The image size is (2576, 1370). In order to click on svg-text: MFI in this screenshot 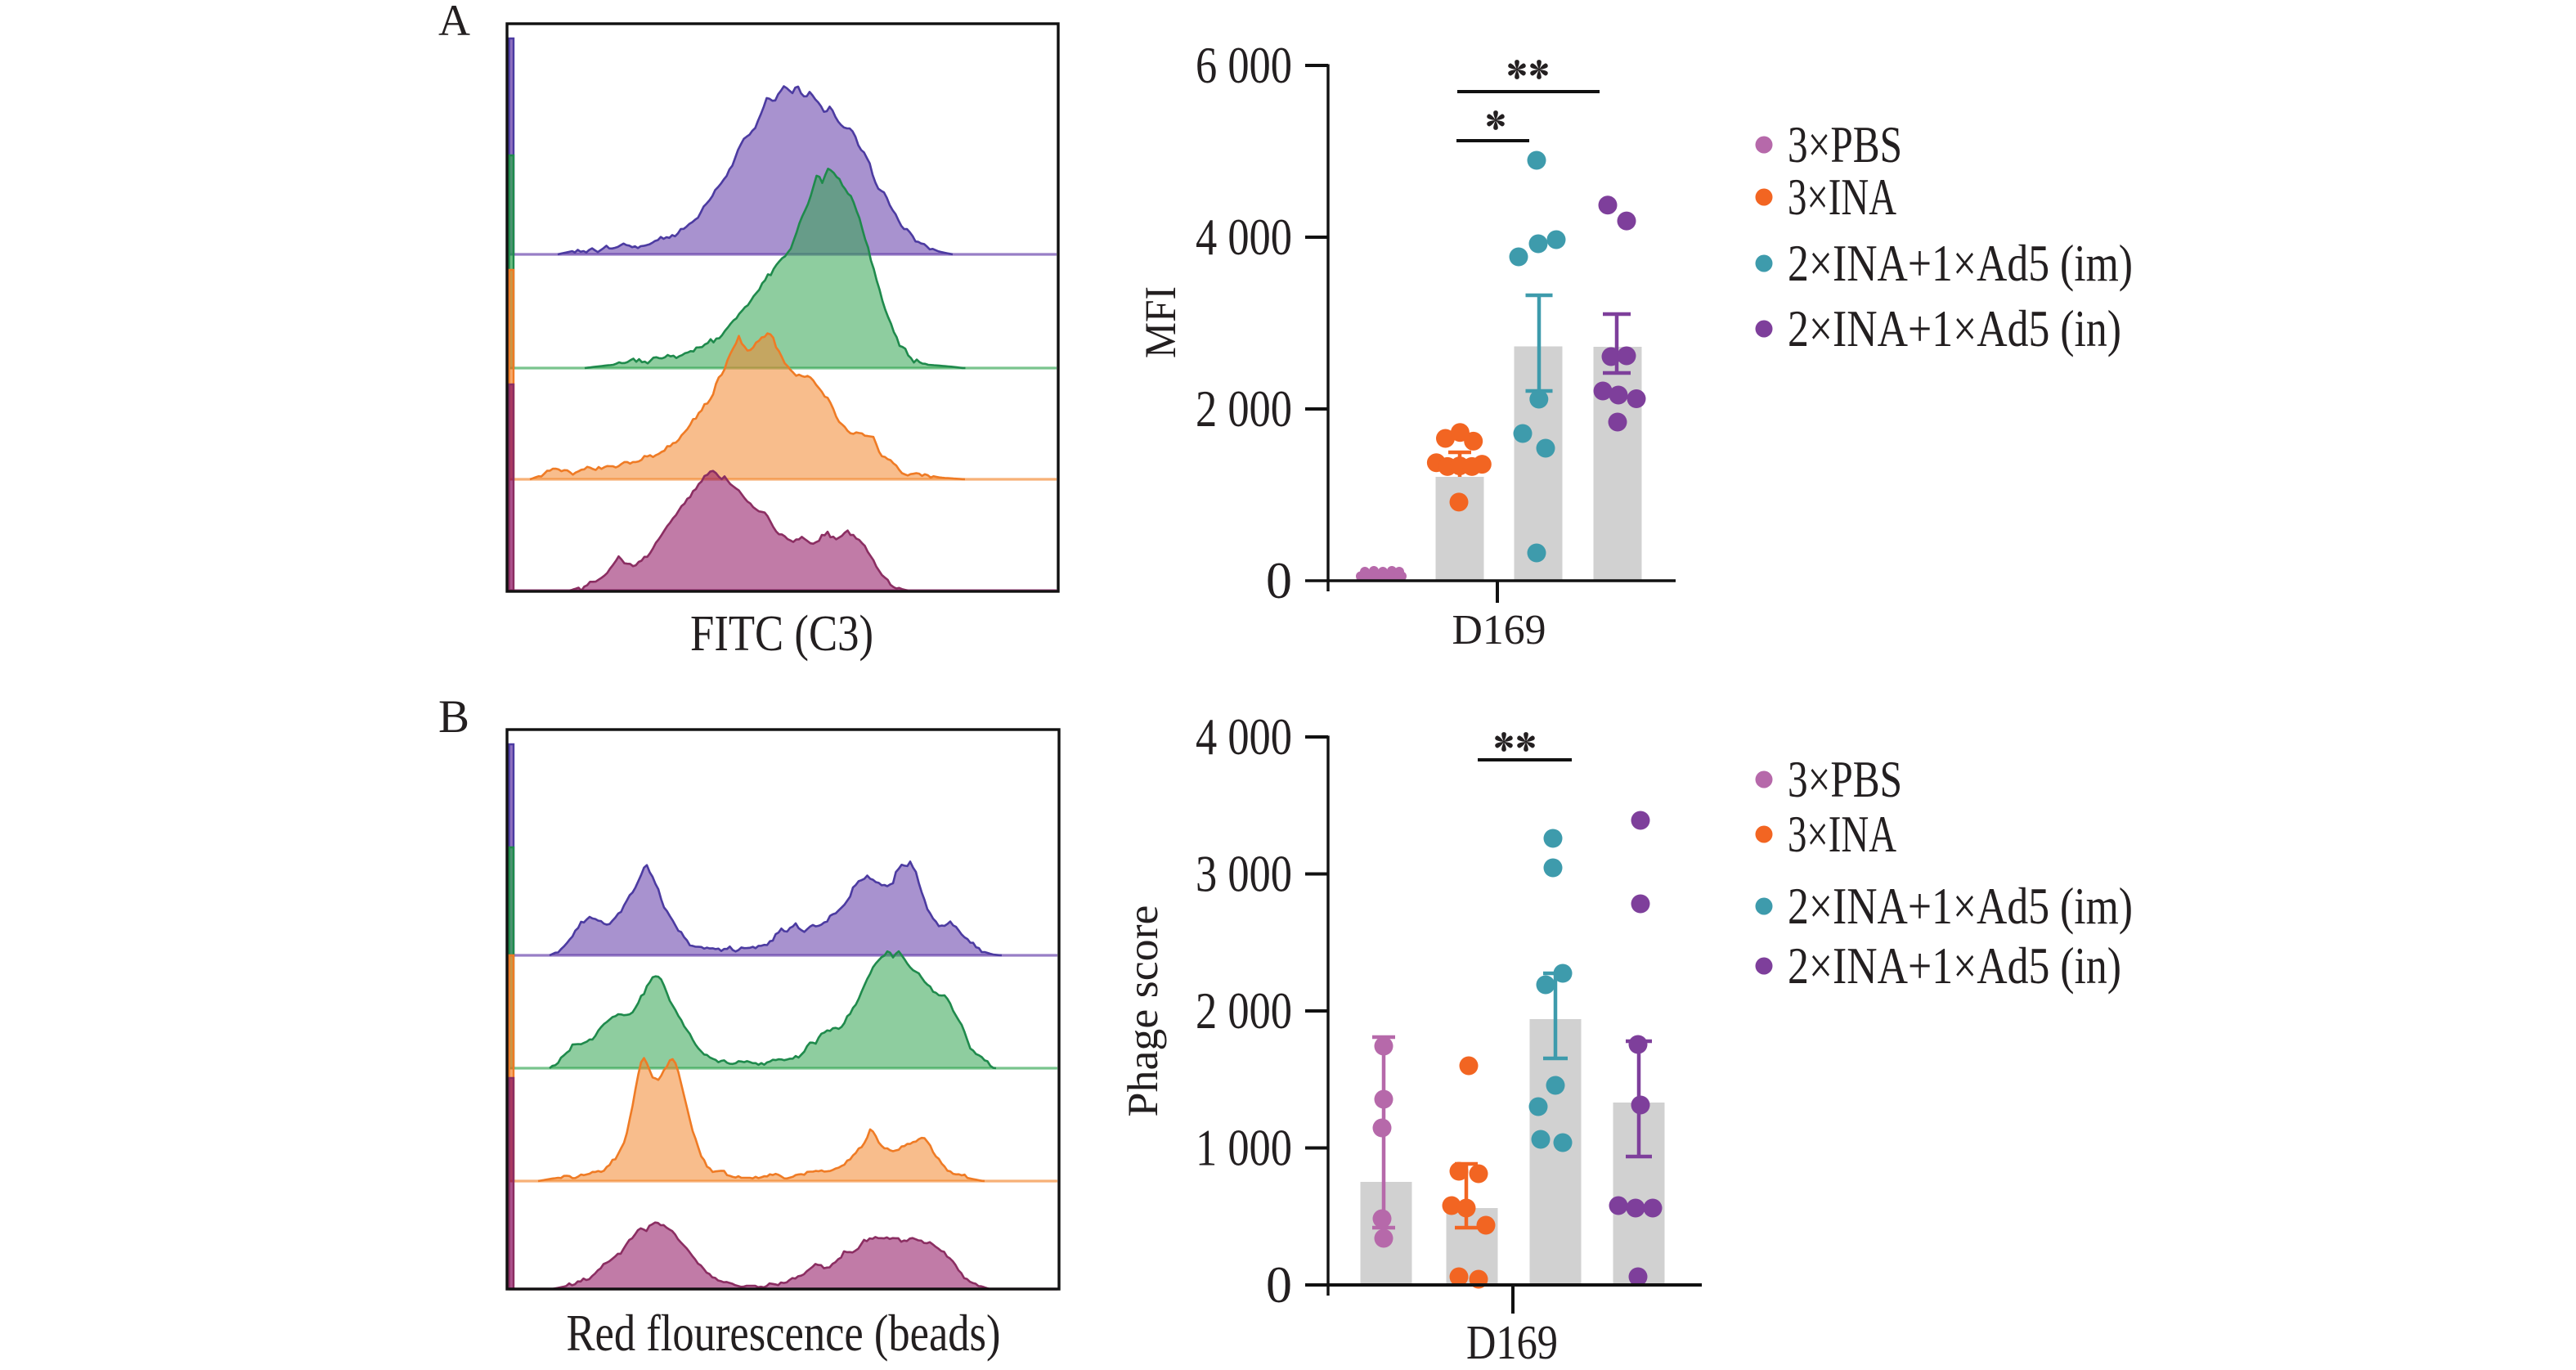, I will do `click(1160, 322)`.